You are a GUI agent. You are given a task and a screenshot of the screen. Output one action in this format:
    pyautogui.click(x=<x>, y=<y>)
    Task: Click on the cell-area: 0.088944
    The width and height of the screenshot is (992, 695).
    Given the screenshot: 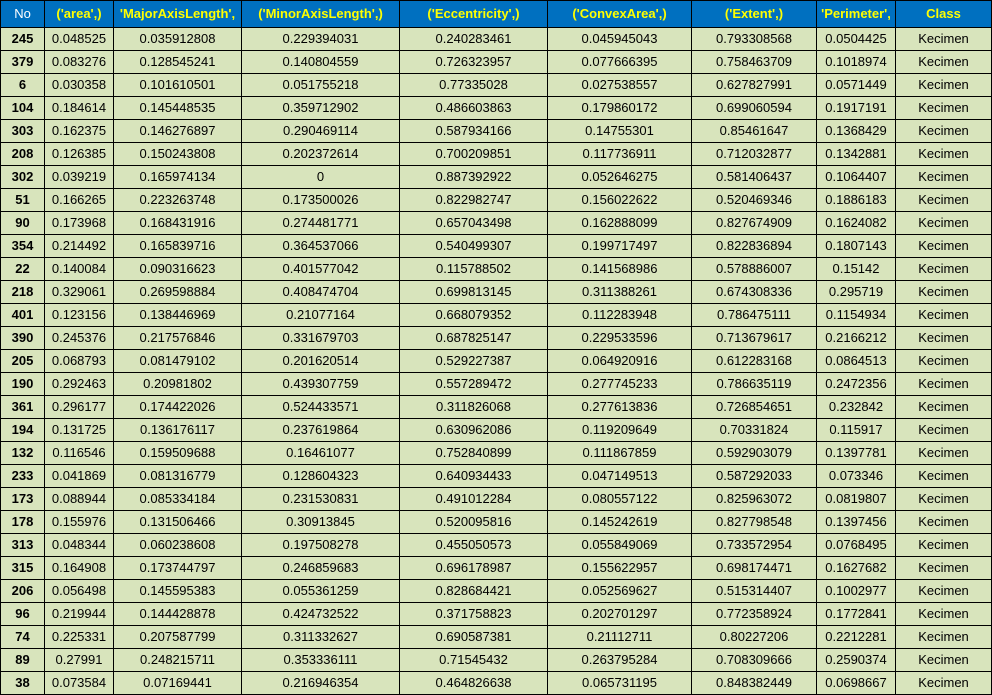 What is the action you would take?
    pyautogui.click(x=79, y=499)
    